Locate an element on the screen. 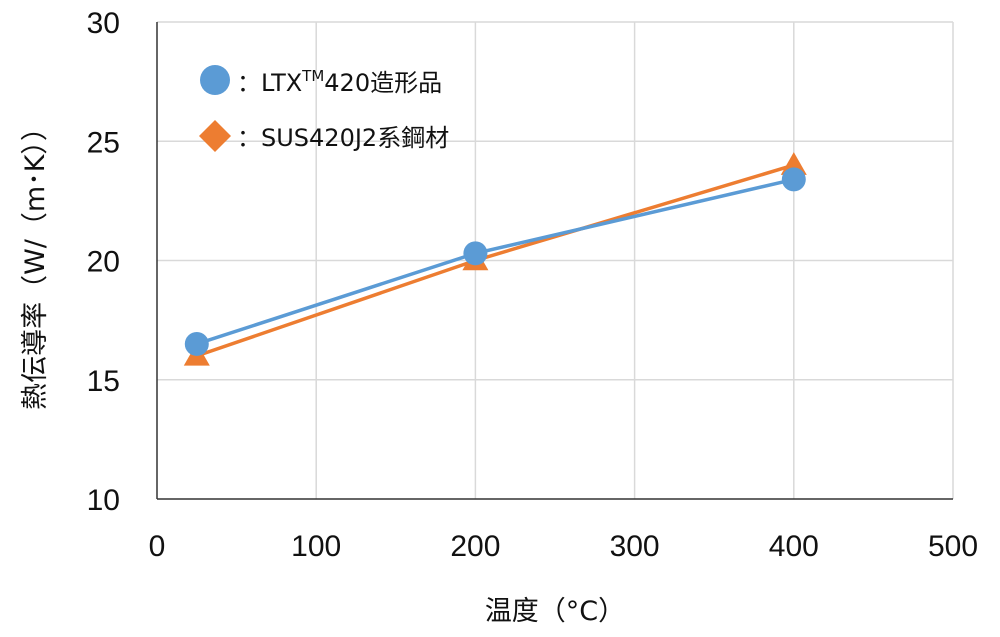 The image size is (1000, 637). x-tick-label: 200 is located at coordinates (475, 546).